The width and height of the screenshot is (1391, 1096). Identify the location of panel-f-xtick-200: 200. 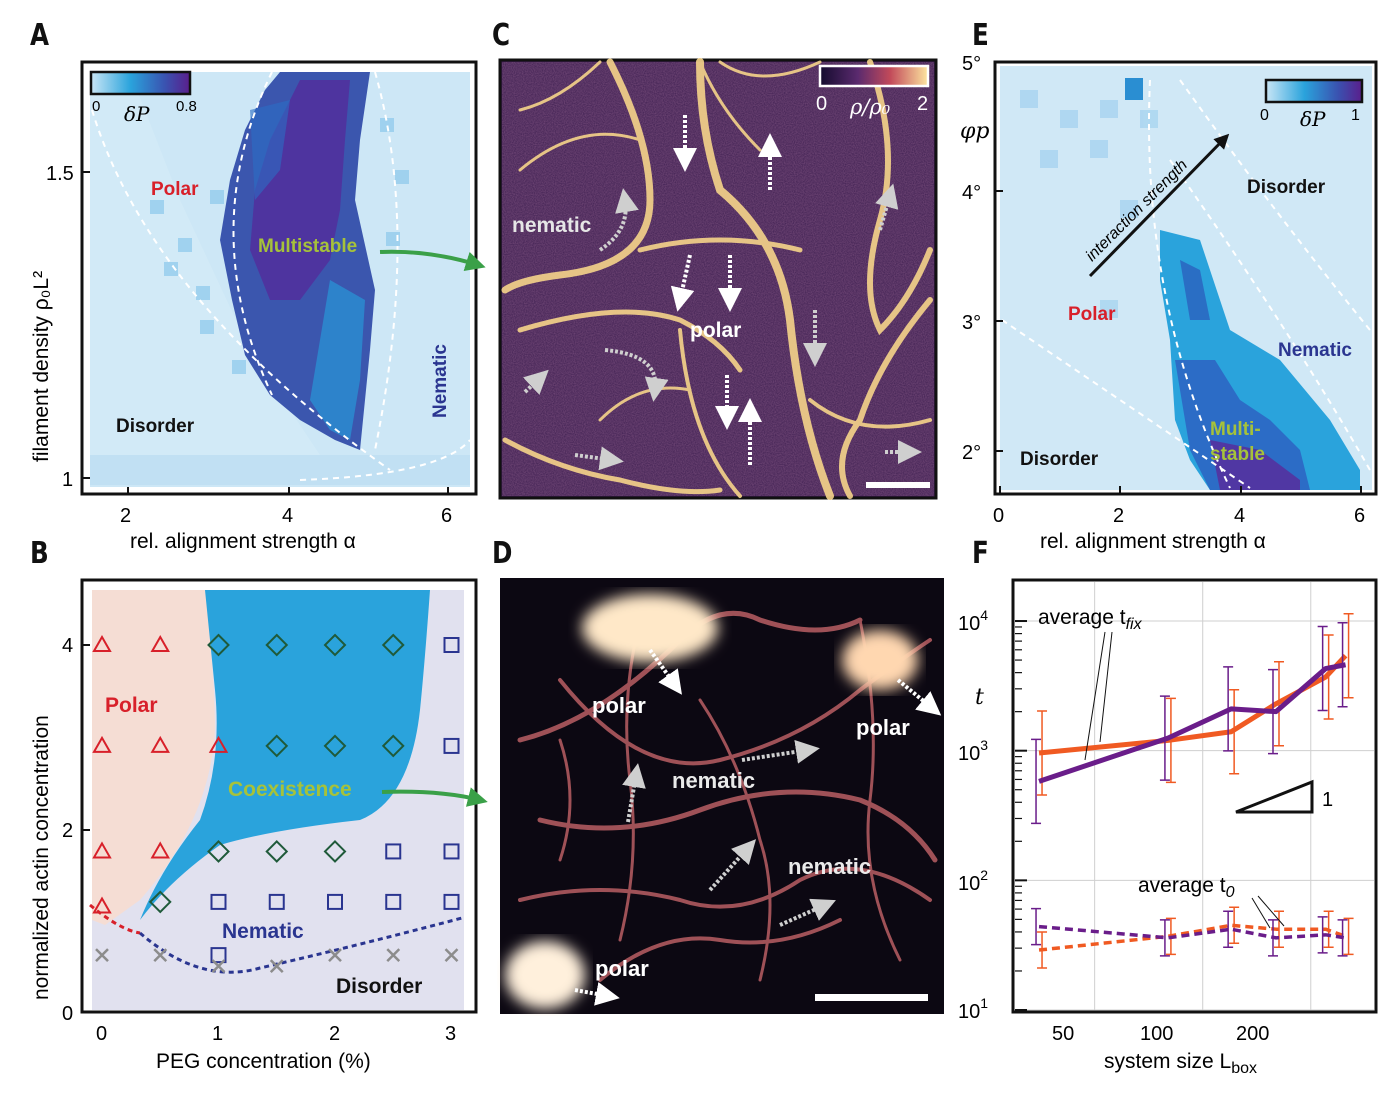
(1252, 1034).